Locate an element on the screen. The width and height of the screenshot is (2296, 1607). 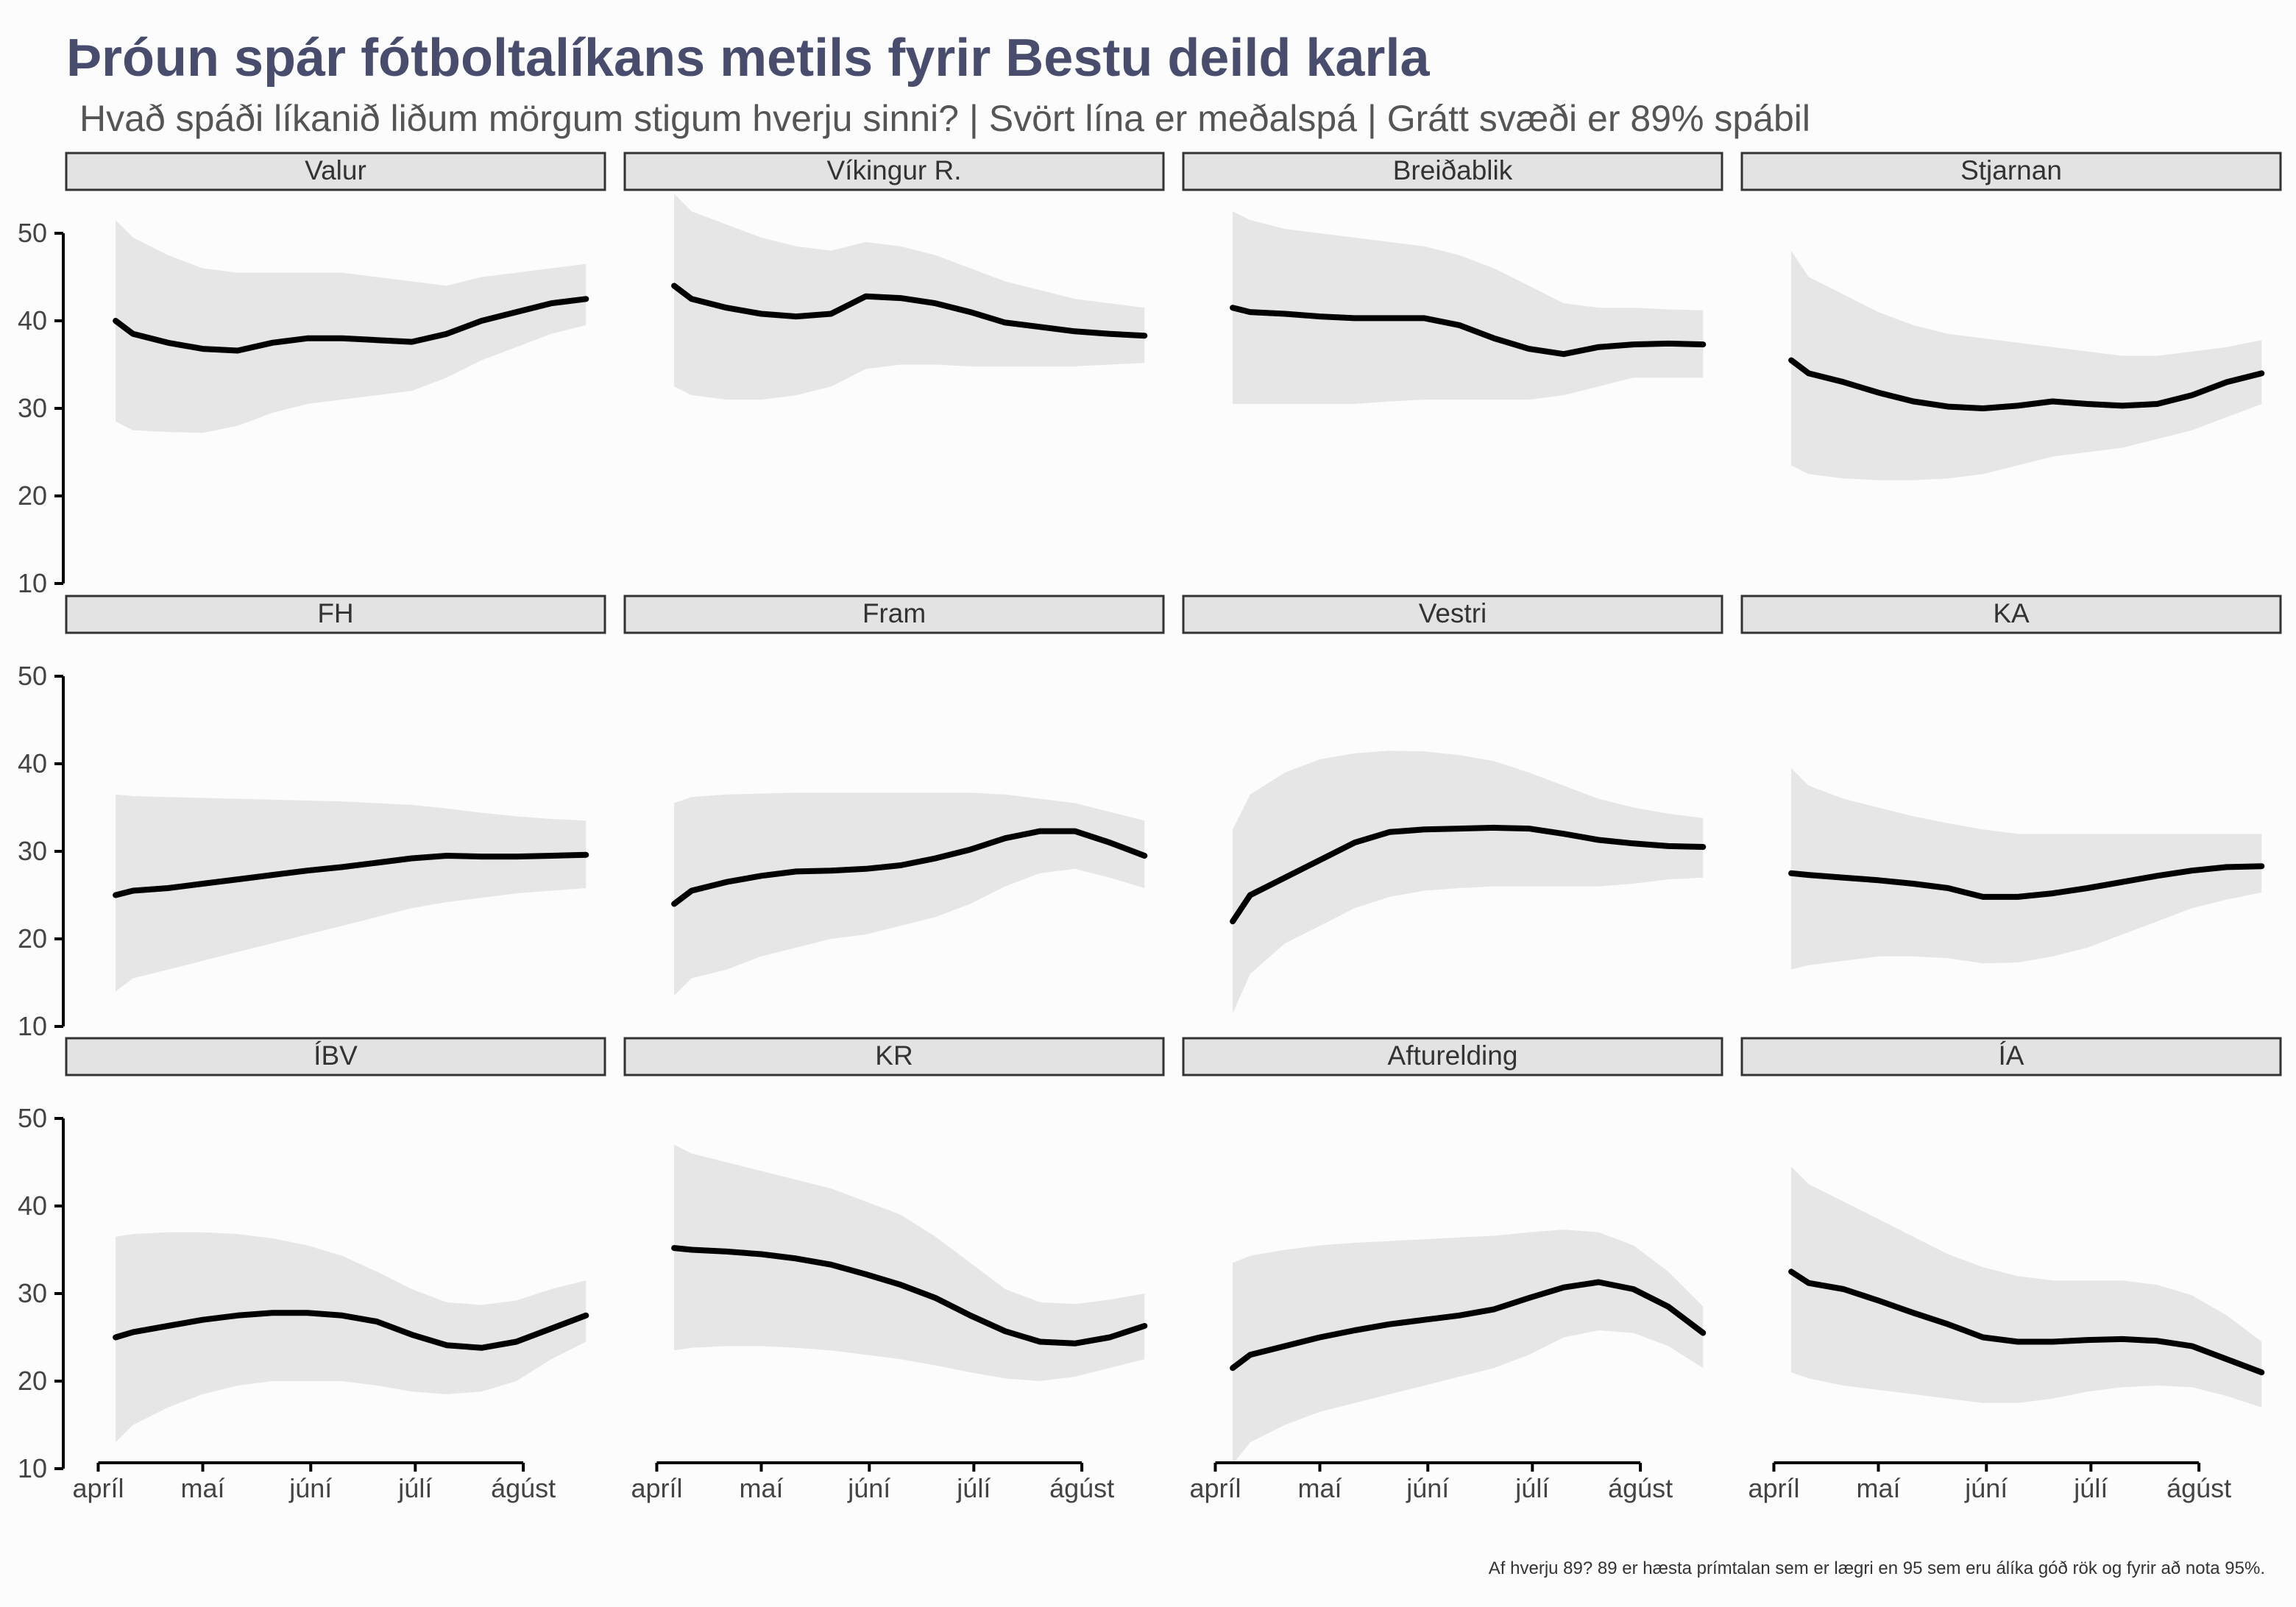
facet-panel-12: ÍA apríl maí júní júlí ágúst is located at coordinates (2011, 1270).